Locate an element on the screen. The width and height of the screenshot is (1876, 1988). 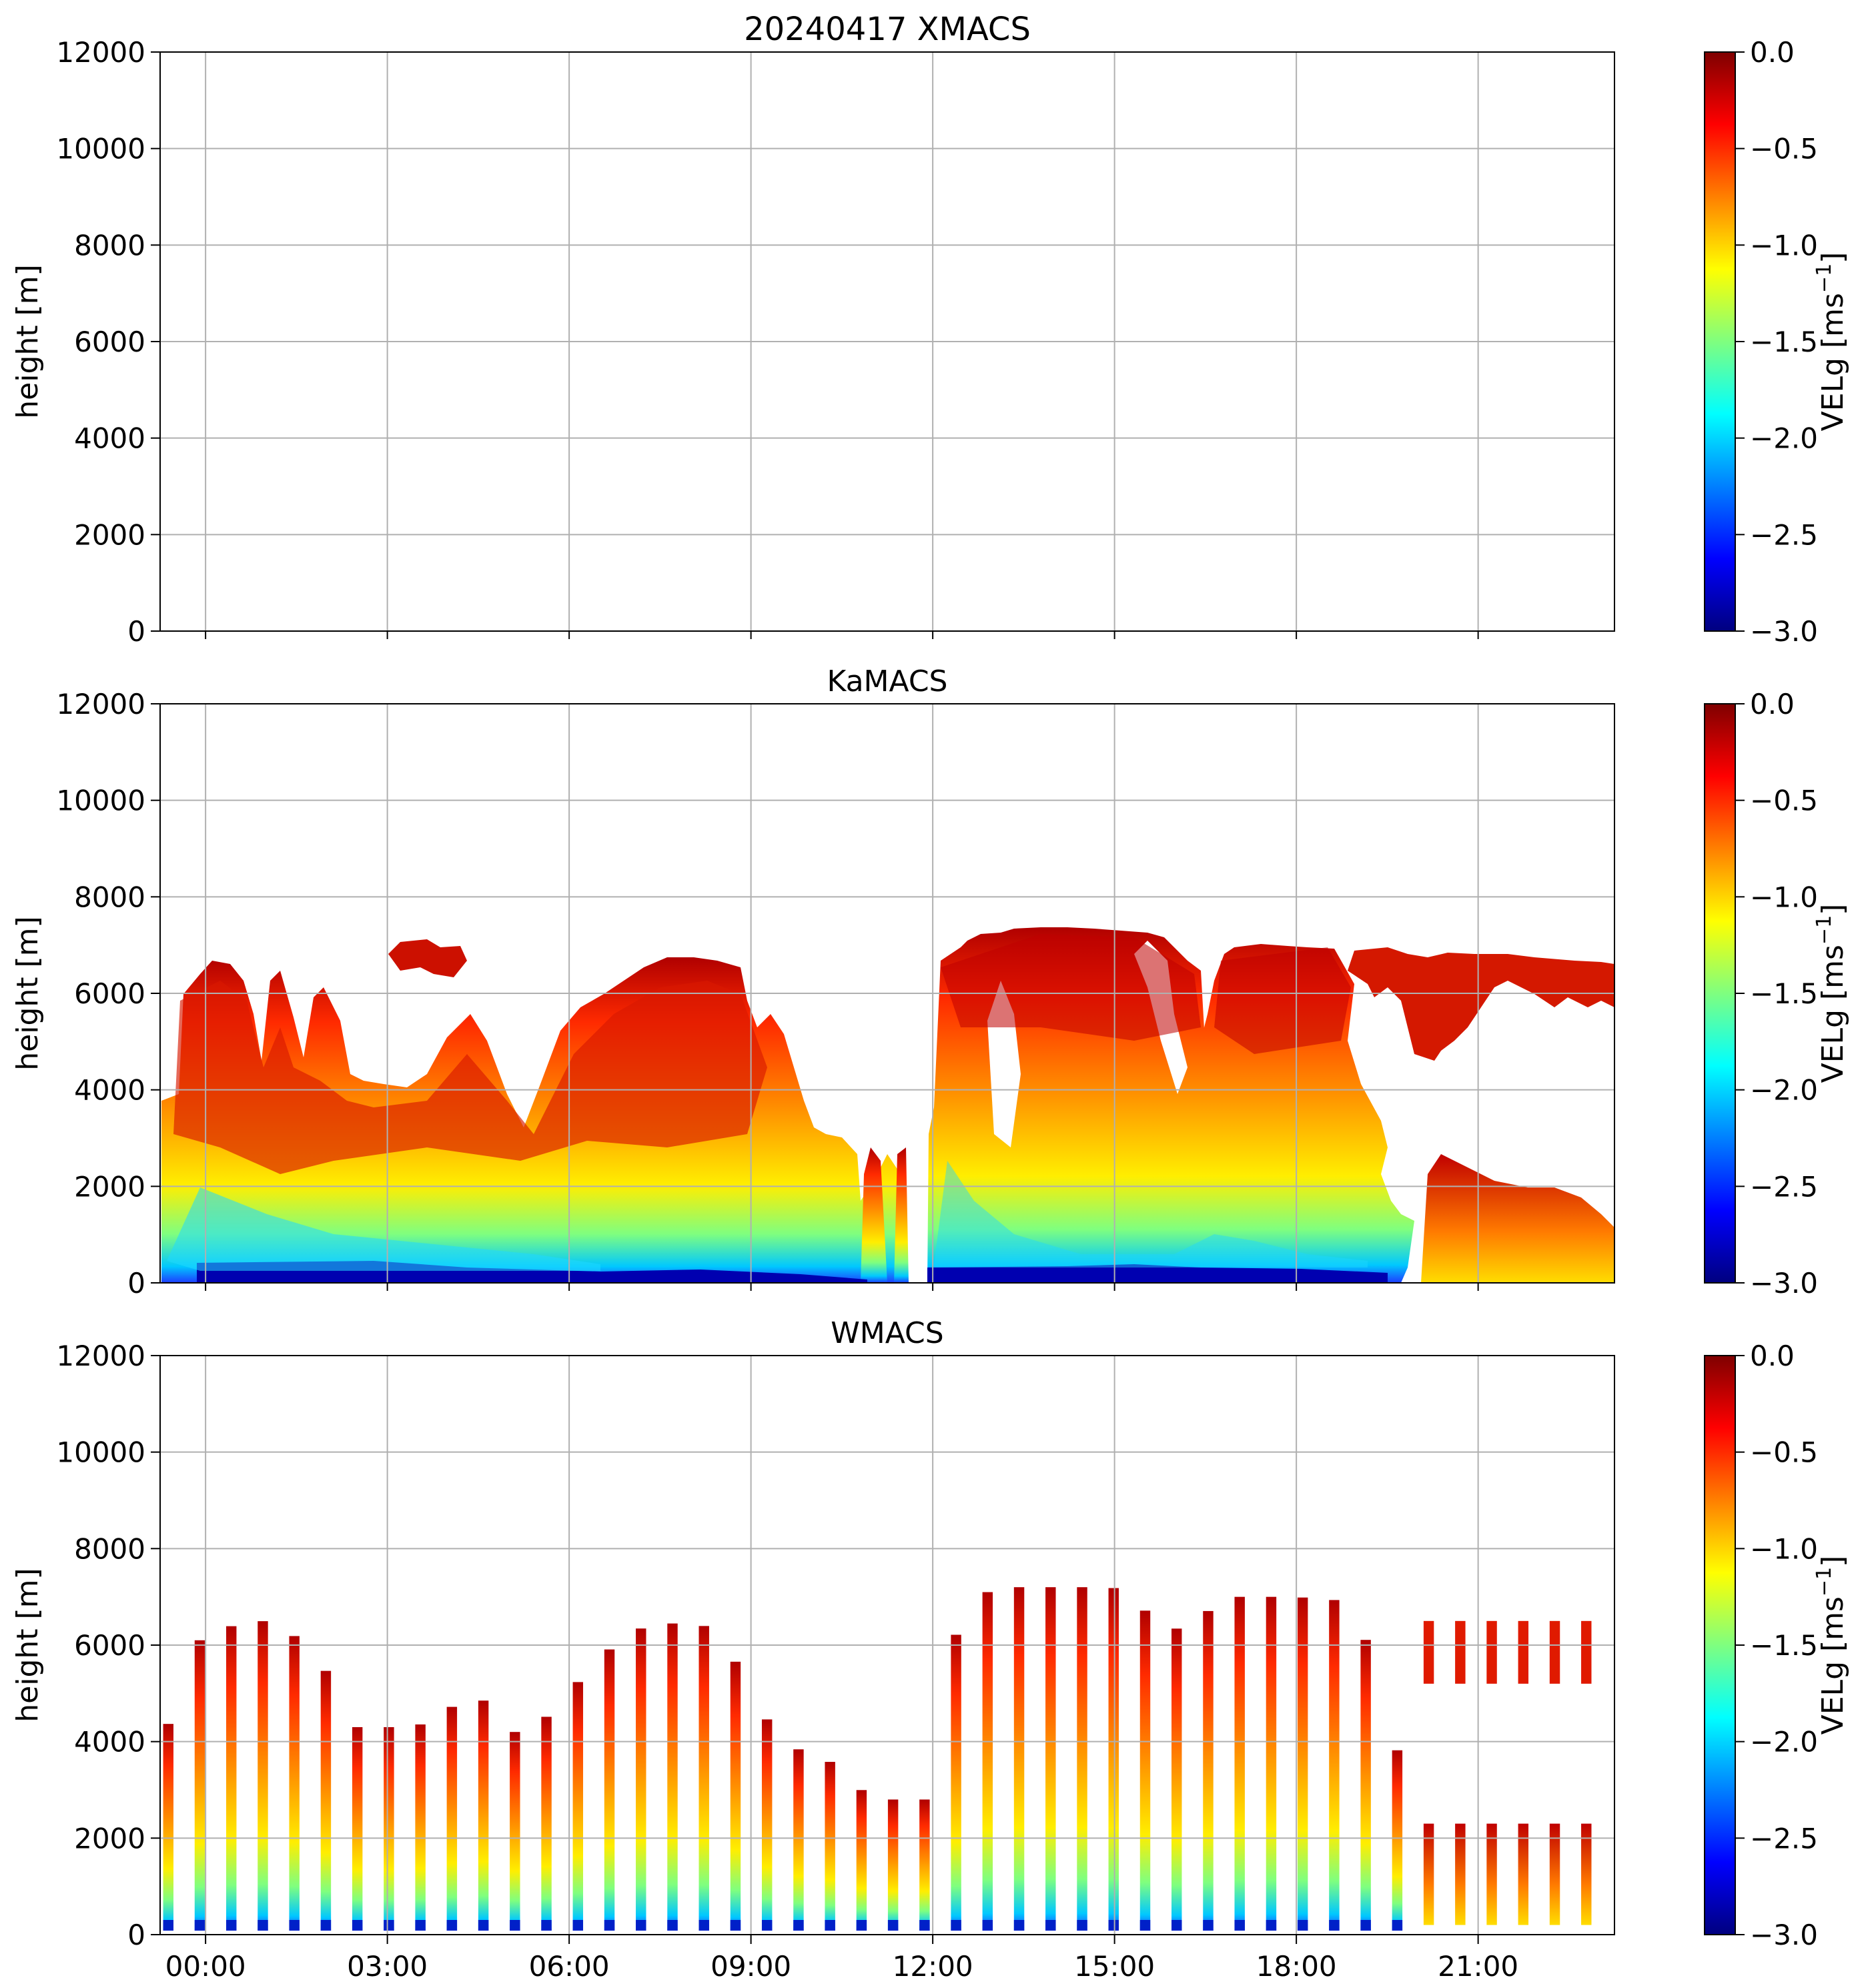
colorbar-tick-label: −1.5 is located at coordinates (1784, 993).